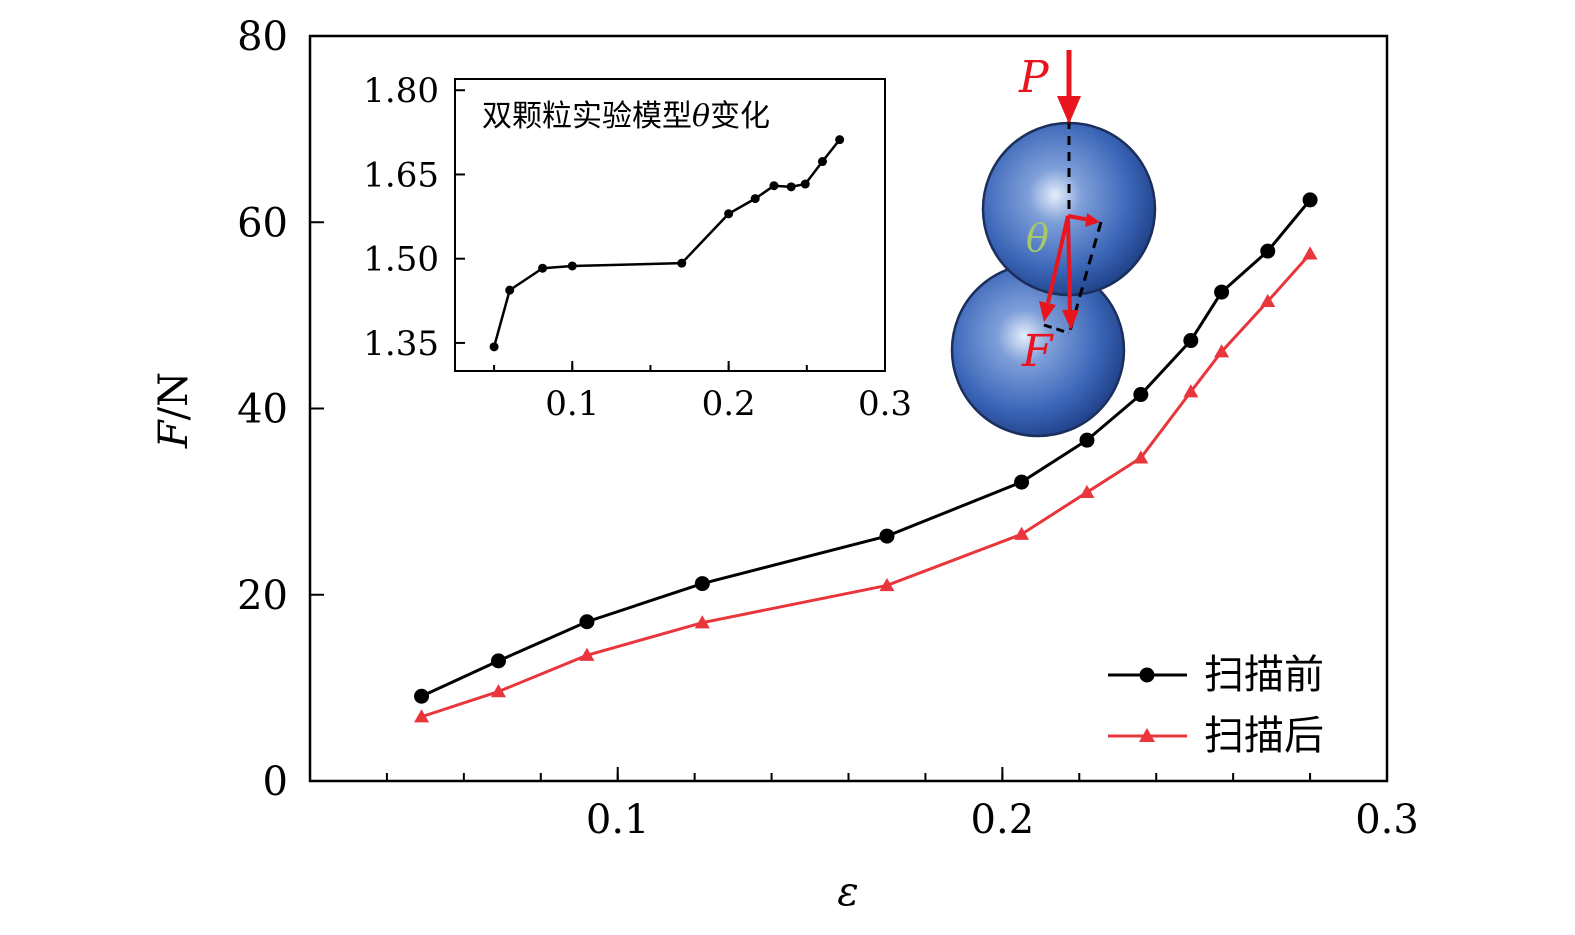 This screenshot has height=935, width=1575. Describe the element at coordinates (262, 596) in the screenshot. I see `main-y-tick-label: 20` at that location.